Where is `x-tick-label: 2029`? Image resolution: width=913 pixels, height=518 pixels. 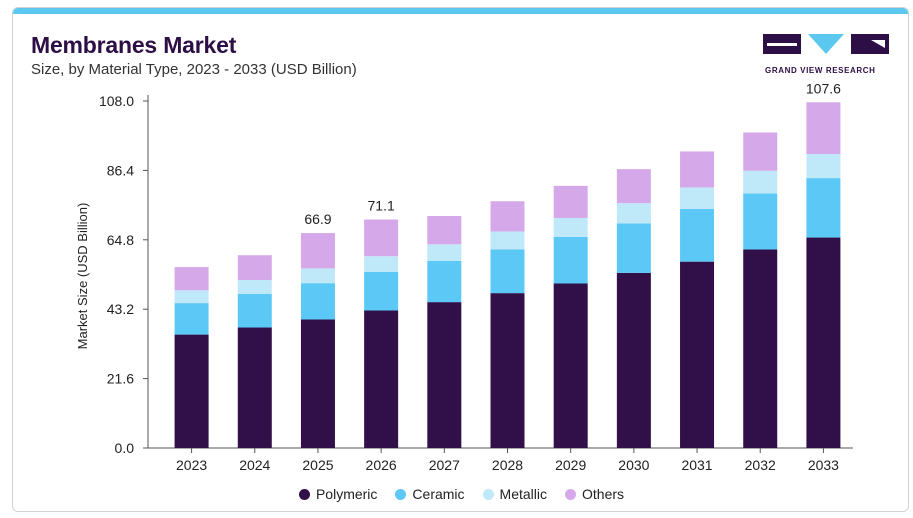
x-tick-label: 2029 is located at coordinates (570, 465).